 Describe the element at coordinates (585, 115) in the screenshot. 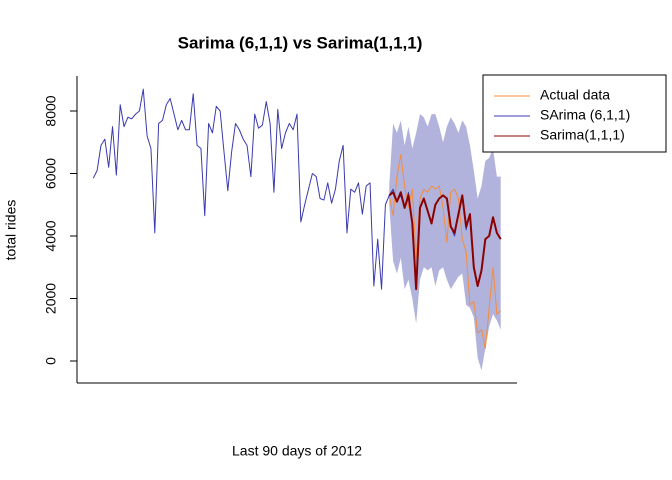

I see `legend-label: SArima (6,1,1)` at that location.